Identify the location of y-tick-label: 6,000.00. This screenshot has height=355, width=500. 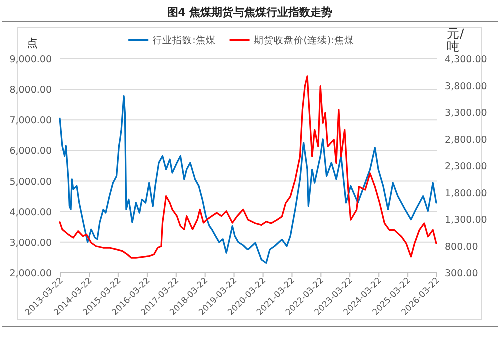
(31, 152).